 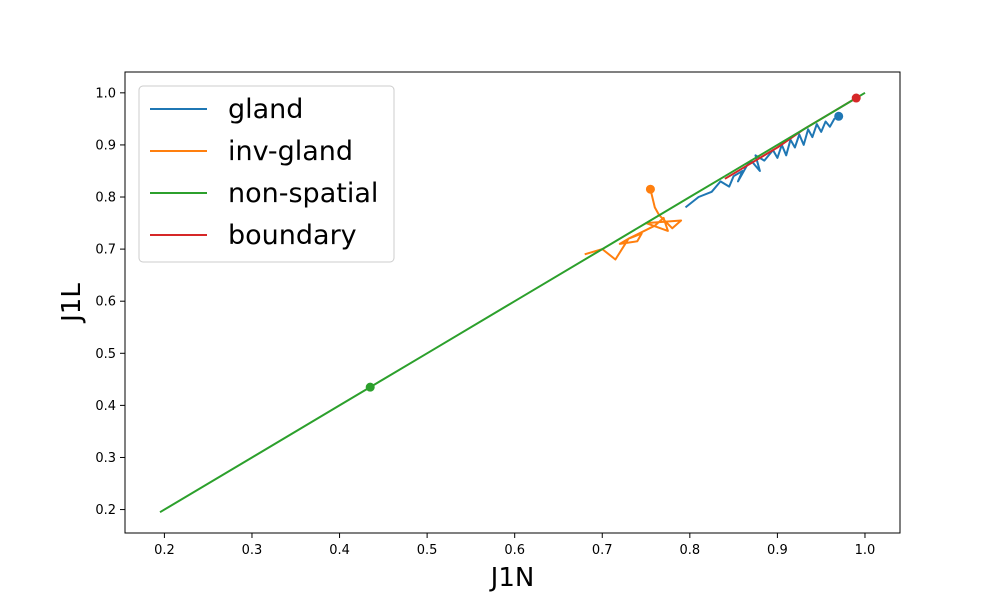 What do you see at coordinates (602, 550) in the screenshot?
I see `x-tick-label: 0.7` at bounding box center [602, 550].